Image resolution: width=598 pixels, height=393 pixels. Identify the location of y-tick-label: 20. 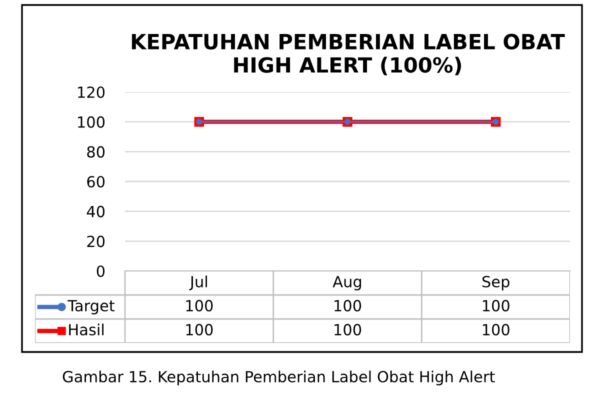
(96, 242).